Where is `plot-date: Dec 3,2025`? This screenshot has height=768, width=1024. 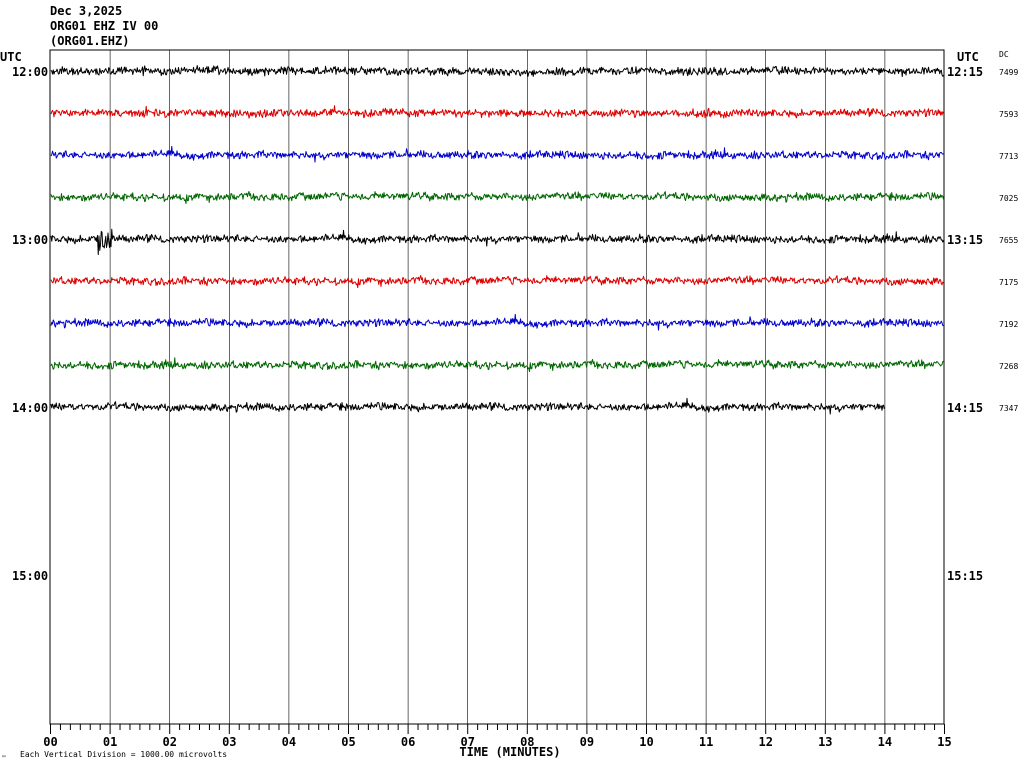 plot-date: Dec 3,2025 is located at coordinates (86, 11).